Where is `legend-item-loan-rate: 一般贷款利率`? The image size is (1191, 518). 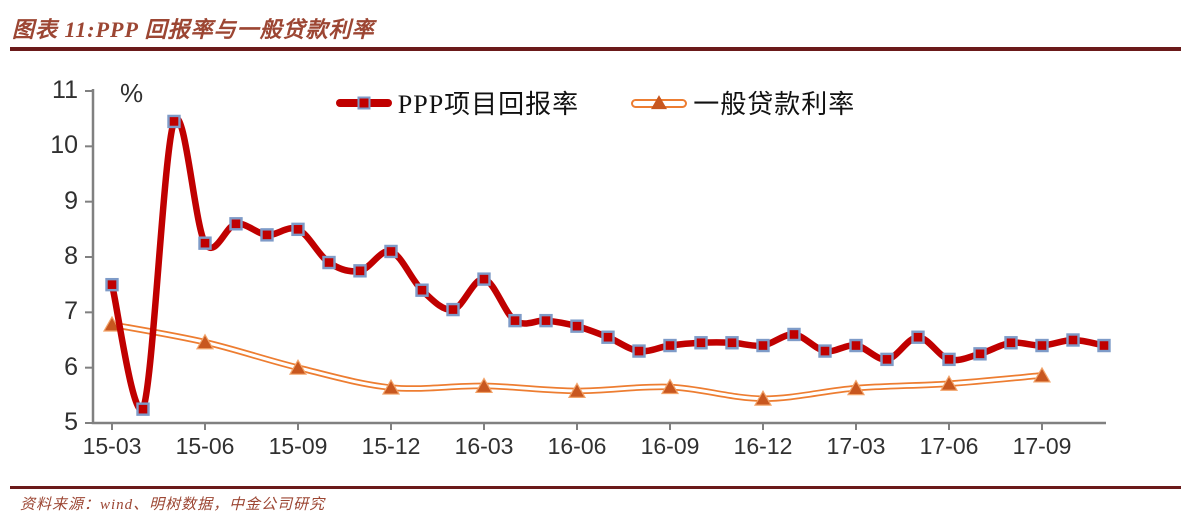 legend-item-loan-rate: 一般贷款利率 is located at coordinates (743, 102).